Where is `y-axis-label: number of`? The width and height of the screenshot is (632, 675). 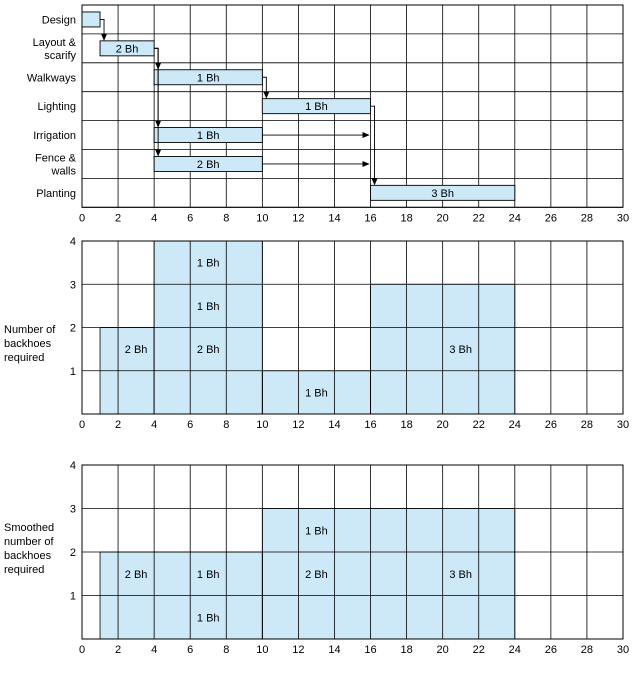
y-axis-label: number of is located at coordinates (29, 542).